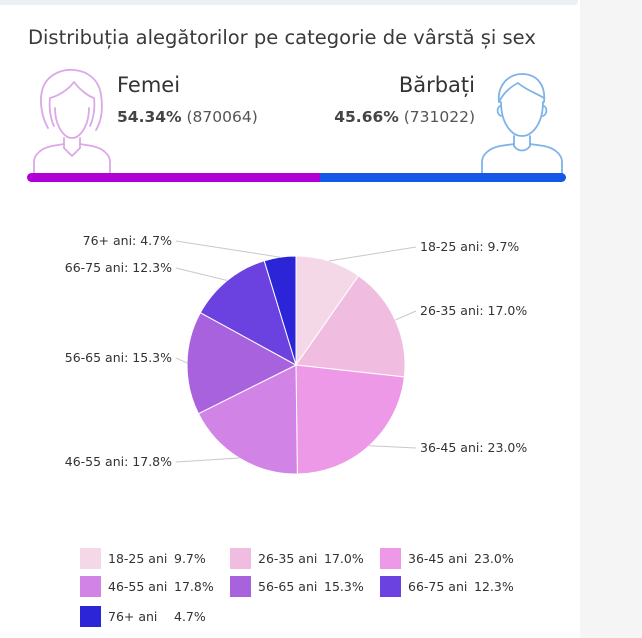  Describe the element at coordinates (288, 586) in the screenshot. I see `legend-label: 56-65 ani` at that location.